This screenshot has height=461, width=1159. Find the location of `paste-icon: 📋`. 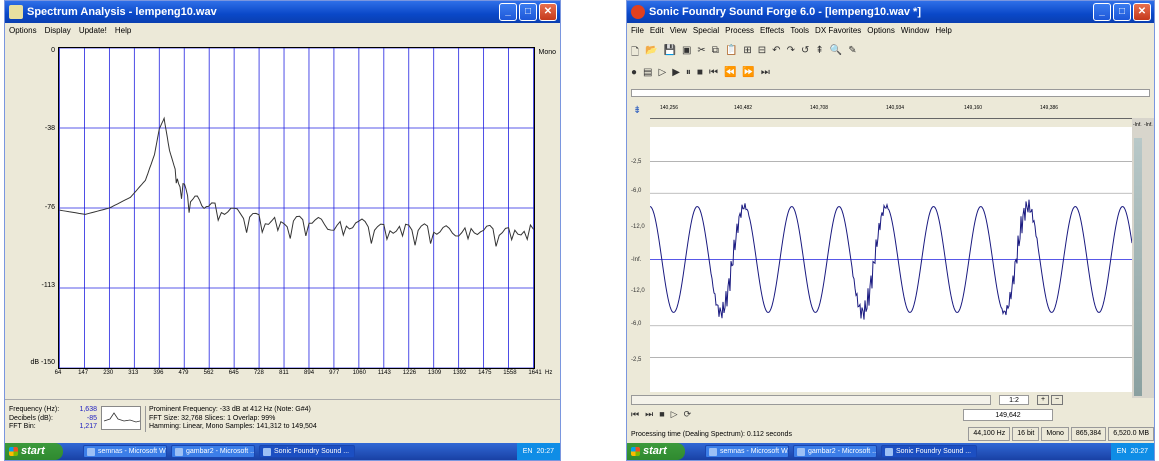

paste-icon: 📋 is located at coordinates (731, 50).